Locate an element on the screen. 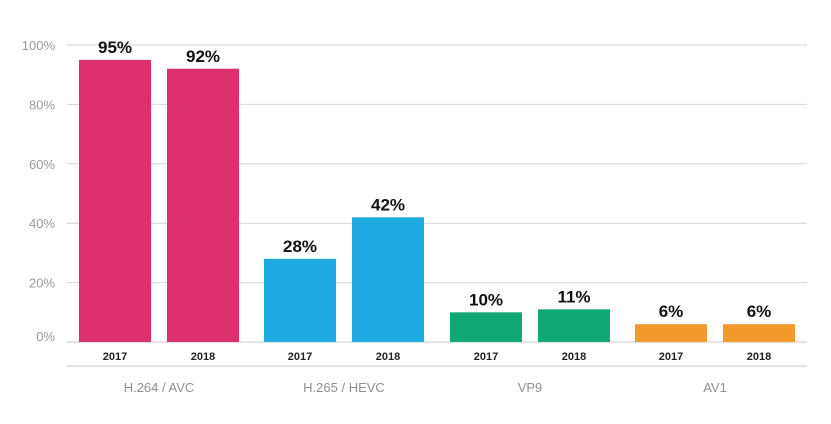 The width and height of the screenshot is (831, 424). y-tick-label: 20% is located at coordinates (42, 283).